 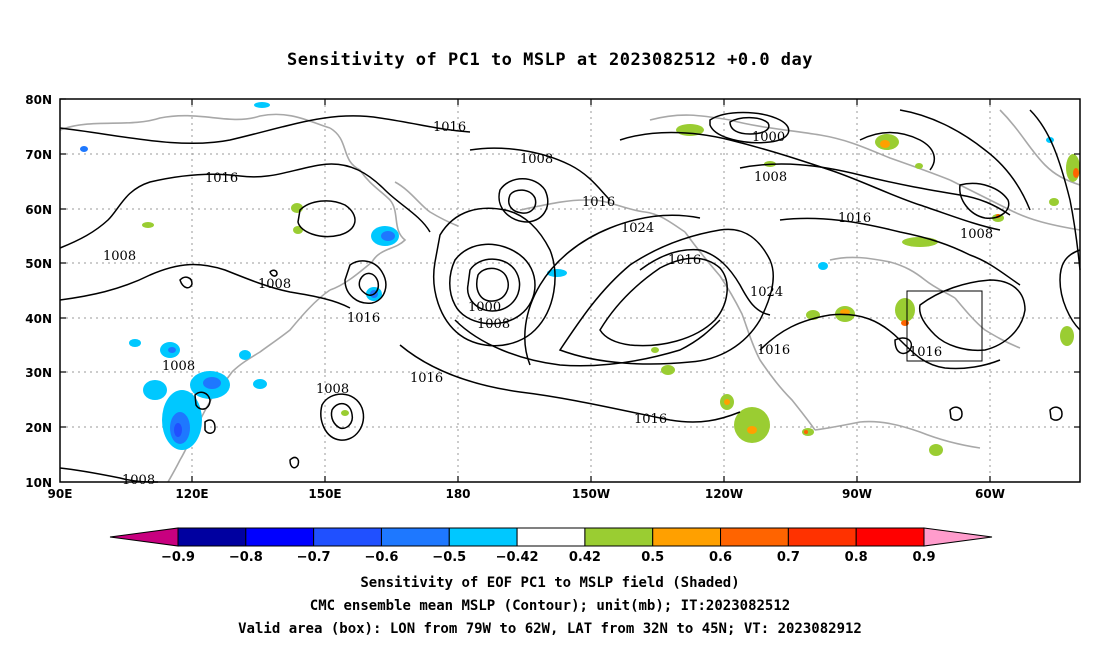 I want to click on colorbar-tick-label: −0.7, so click(x=314, y=557).